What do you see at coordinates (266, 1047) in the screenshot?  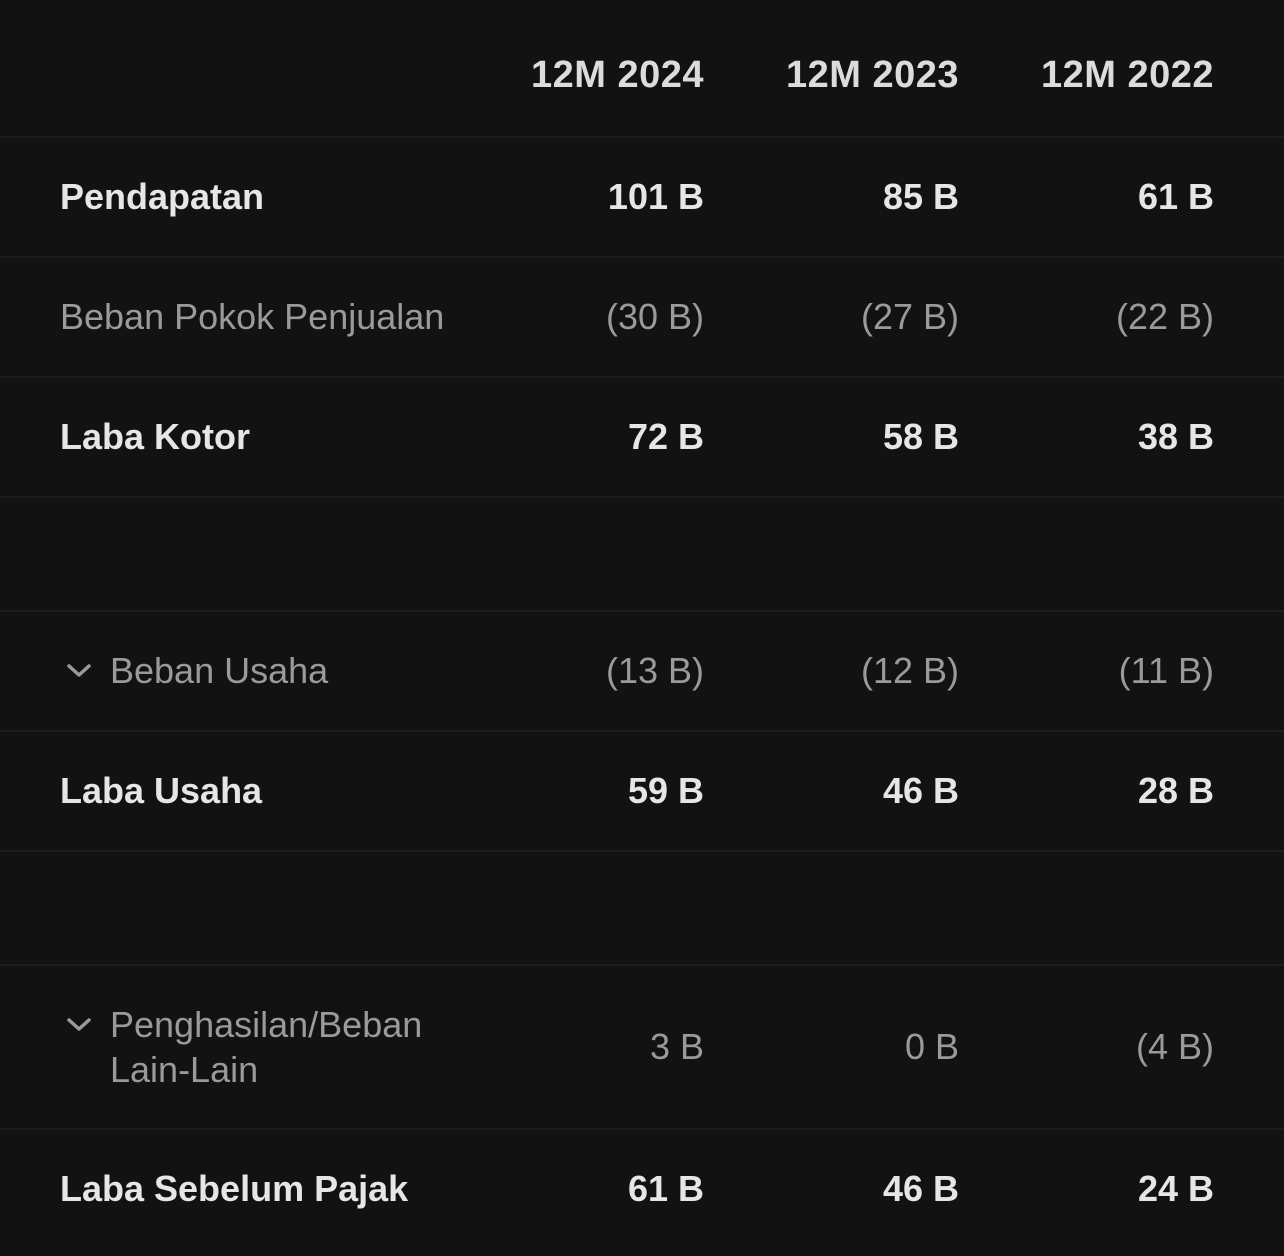 I see `row-label: Penghasilan/Beban Lain-Lain` at bounding box center [266, 1047].